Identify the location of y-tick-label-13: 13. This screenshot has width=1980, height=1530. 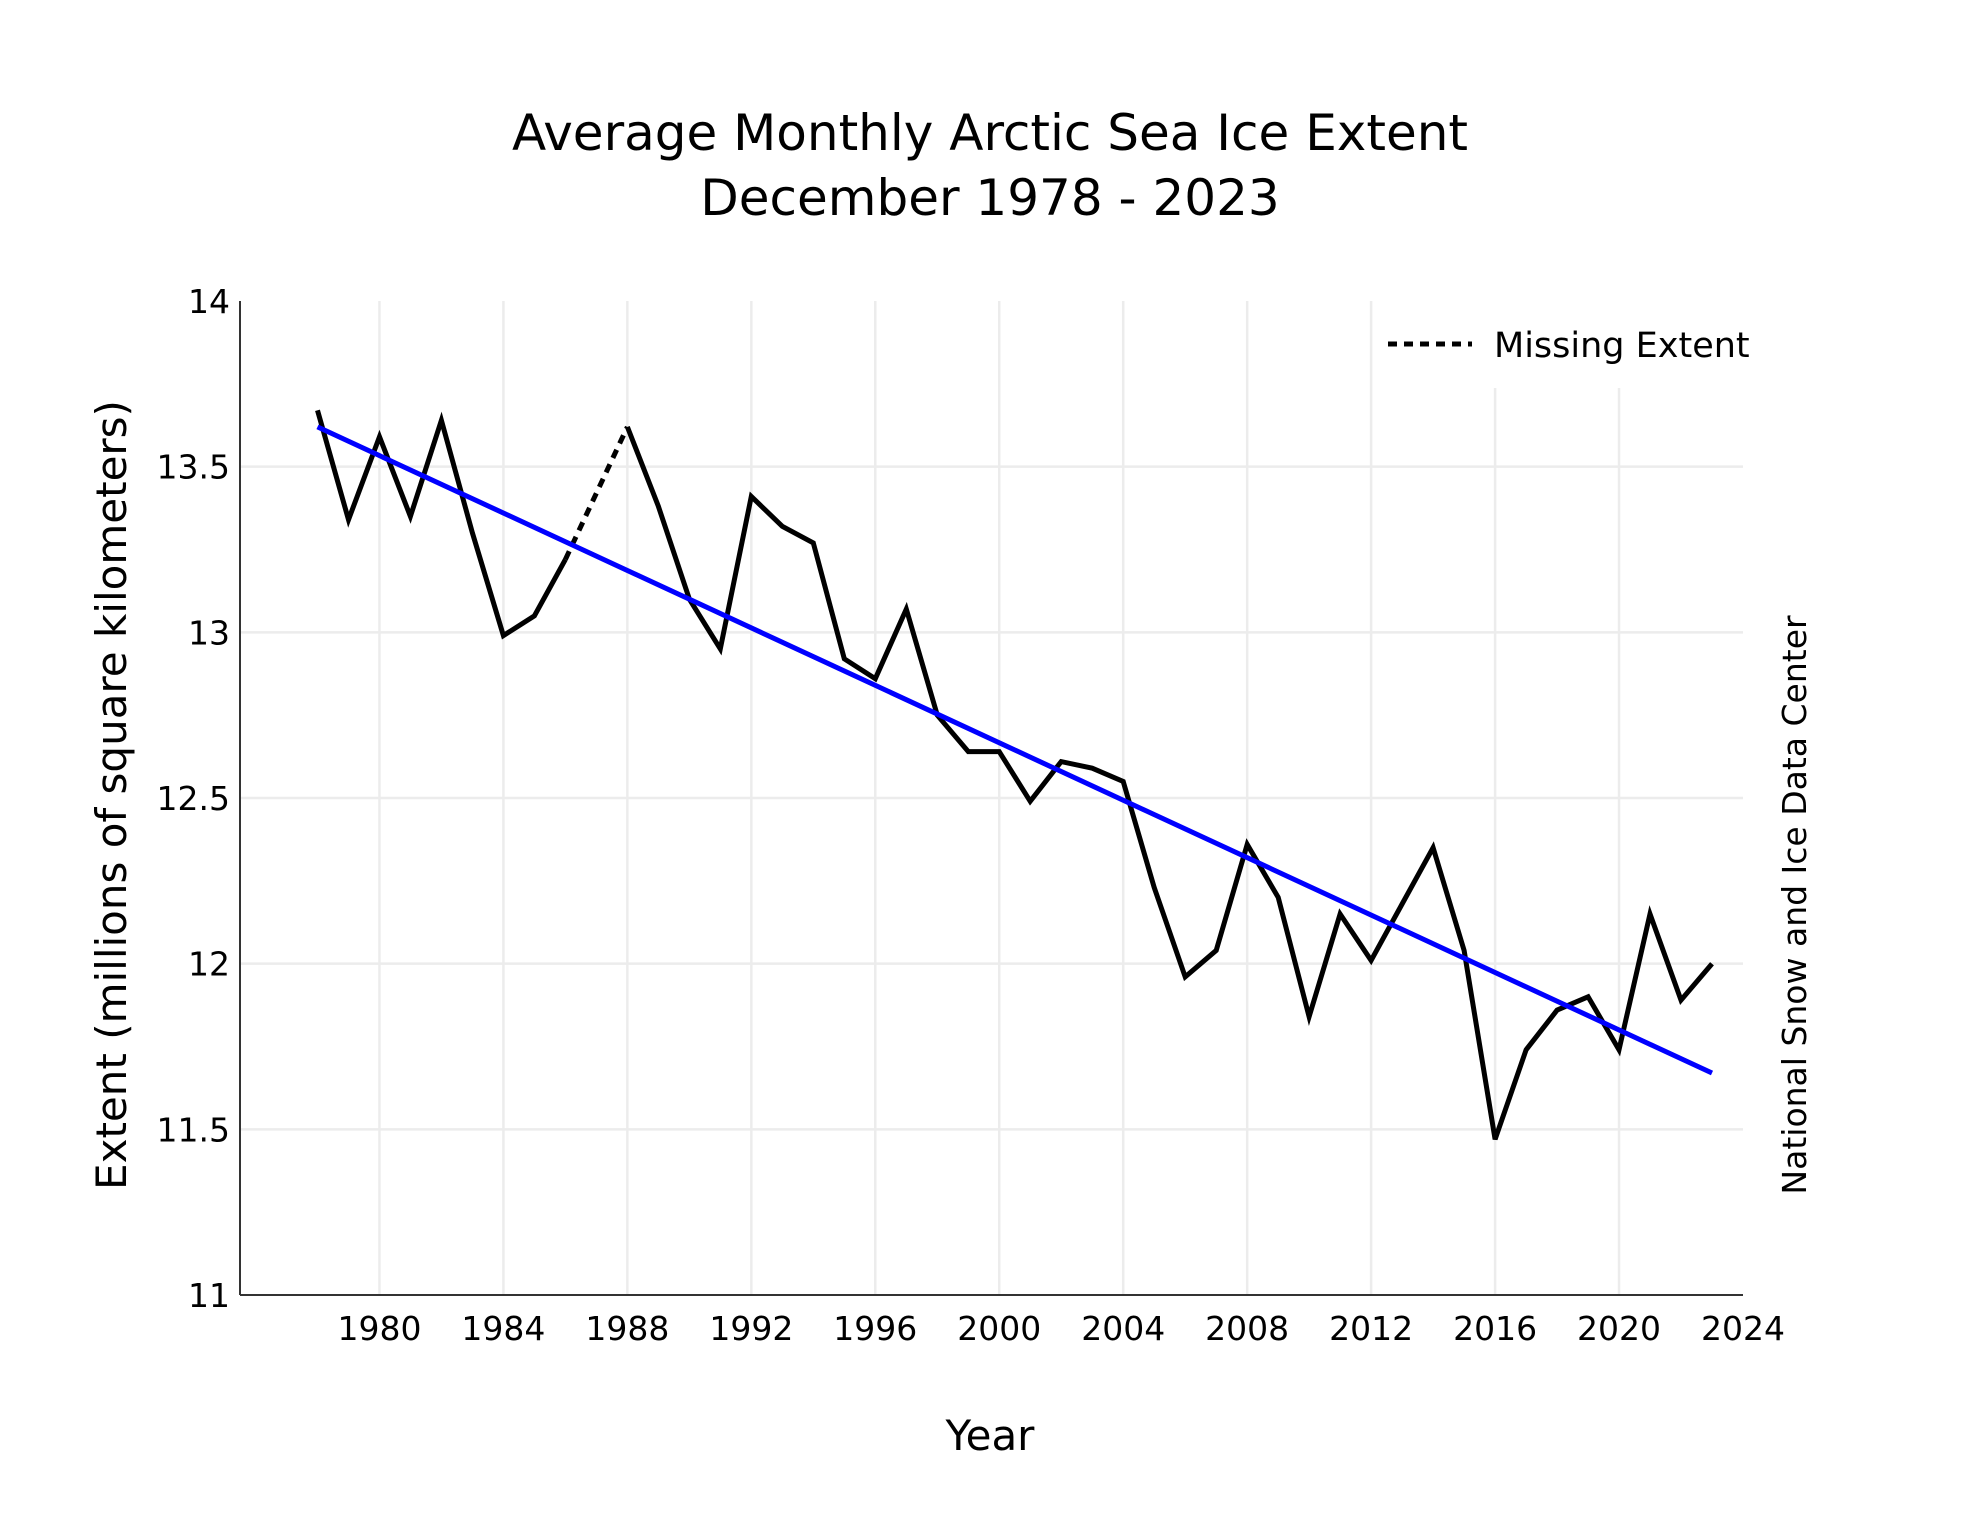
(209, 632).